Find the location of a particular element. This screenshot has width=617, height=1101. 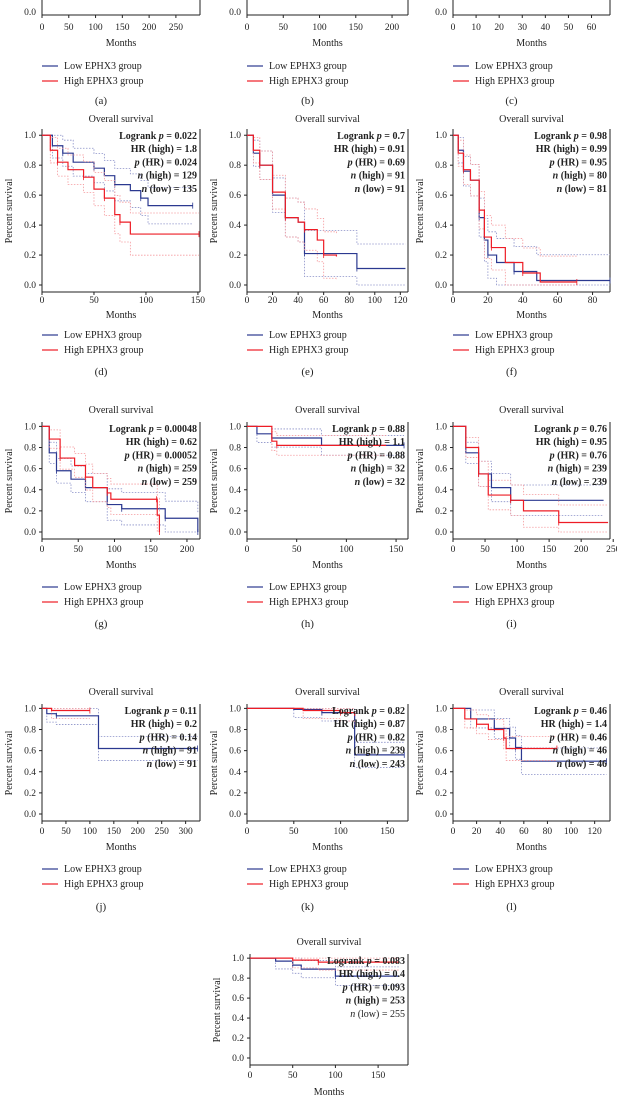

stat-line: n (low) = 91 is located at coordinates (172, 764).